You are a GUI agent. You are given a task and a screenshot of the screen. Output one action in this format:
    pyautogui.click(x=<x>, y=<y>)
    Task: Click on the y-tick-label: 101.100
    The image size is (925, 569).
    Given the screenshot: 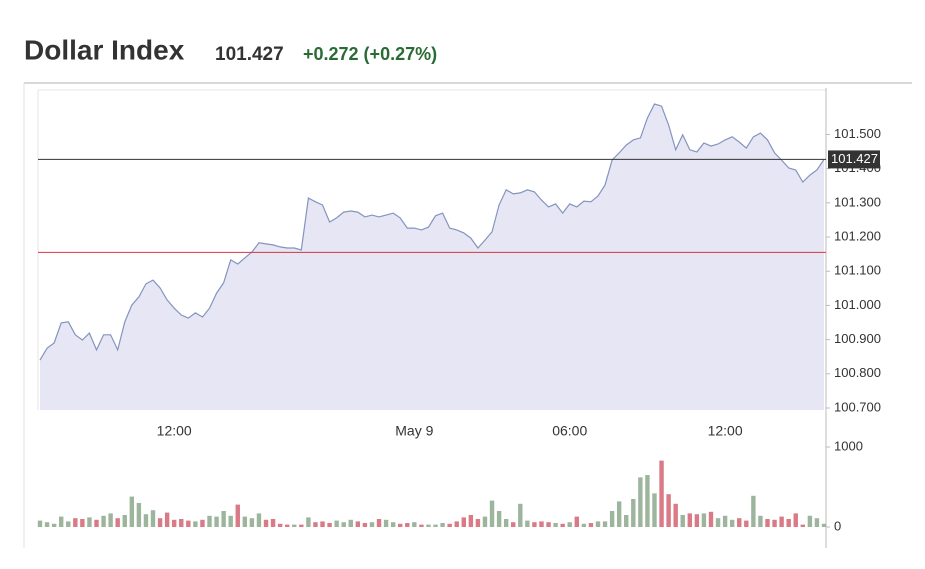 What is the action you would take?
    pyautogui.click(x=857, y=270)
    